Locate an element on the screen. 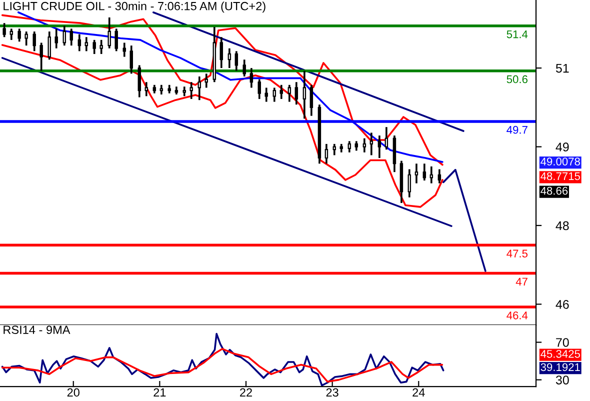 The image size is (590, 401). text: 49.0078 is located at coordinates (560, 162).